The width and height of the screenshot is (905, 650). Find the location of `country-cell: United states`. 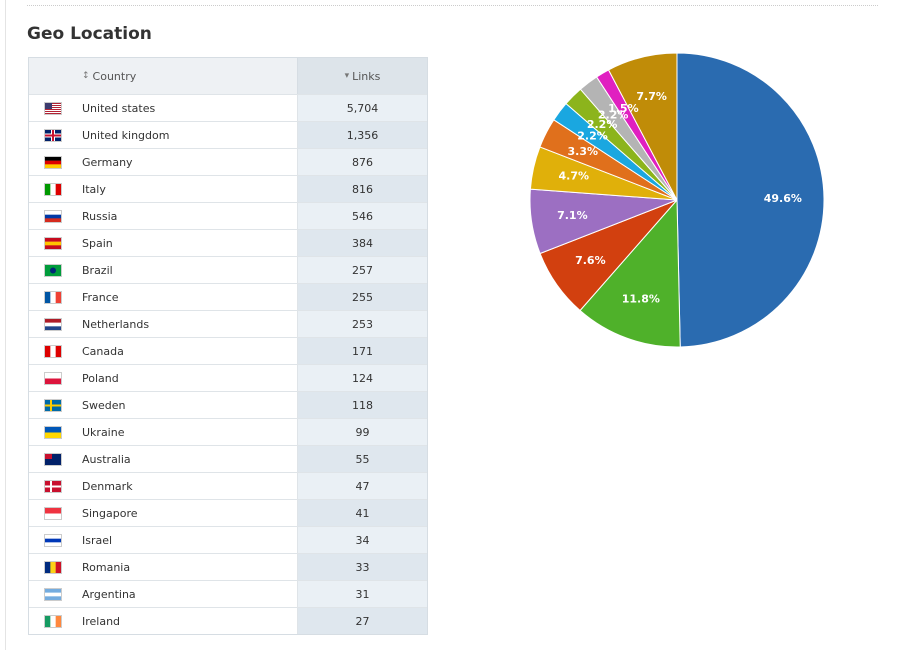

country-cell: United states is located at coordinates (187, 108).